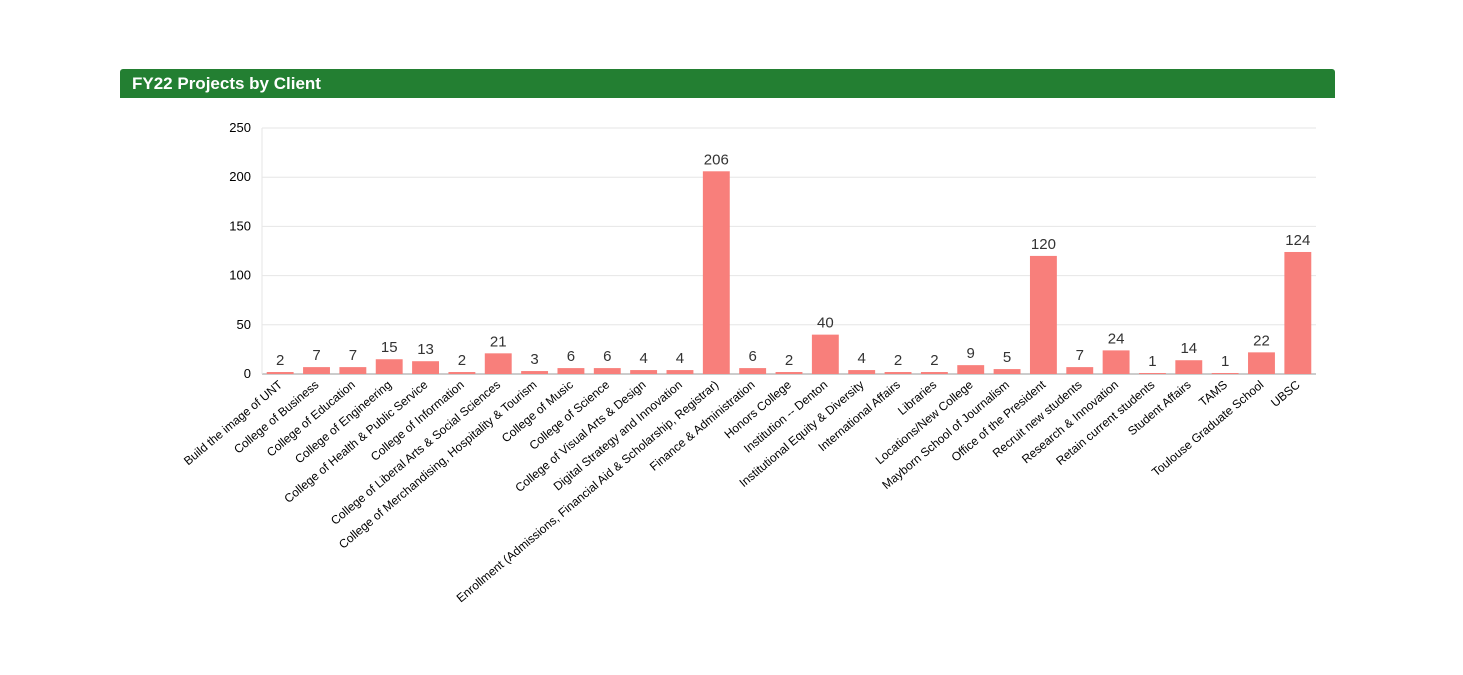 The width and height of the screenshot is (1463, 675). What do you see at coordinates (498, 341) in the screenshot?
I see `bar-value-label: 21` at bounding box center [498, 341].